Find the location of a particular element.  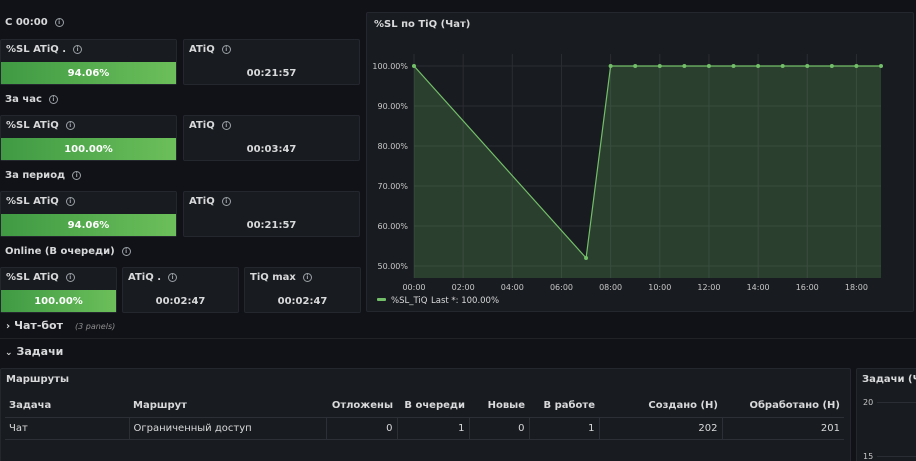

panel-title: TiQ max is located at coordinates (273, 277).